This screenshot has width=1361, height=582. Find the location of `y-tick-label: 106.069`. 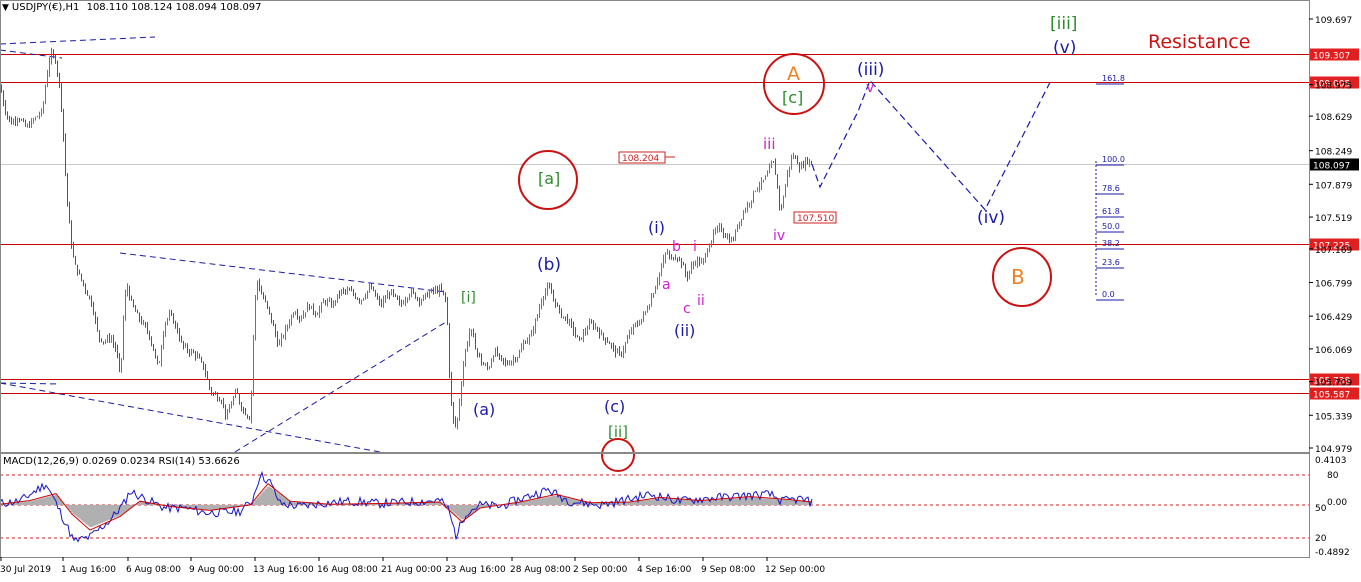

y-tick-label: 106.069 is located at coordinates (1333, 351).